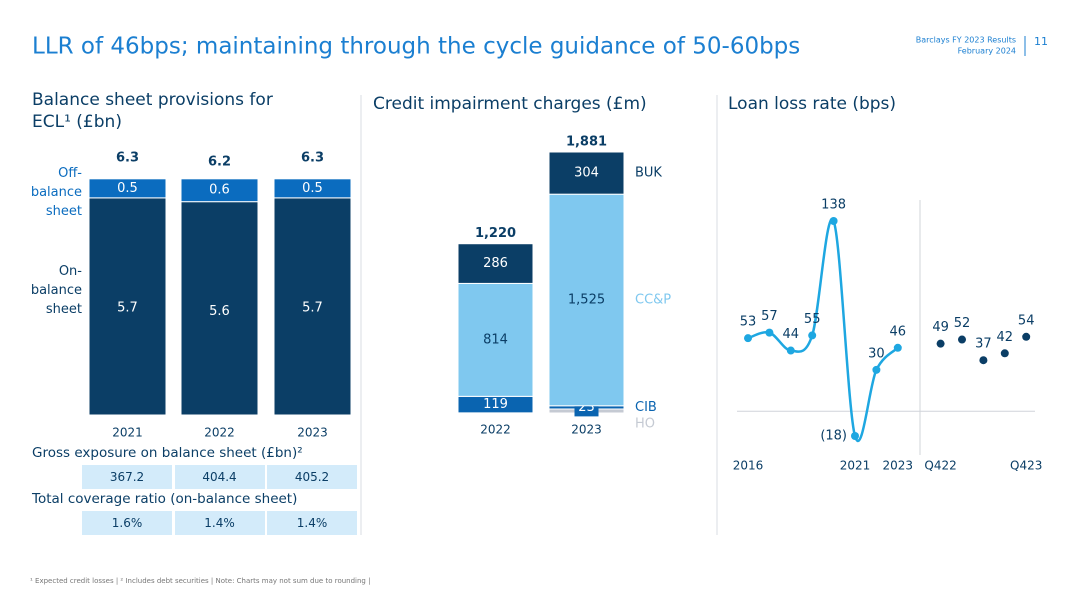 The image size is (1080, 607). I want to click on table-cell: 405.2, so click(312, 477).